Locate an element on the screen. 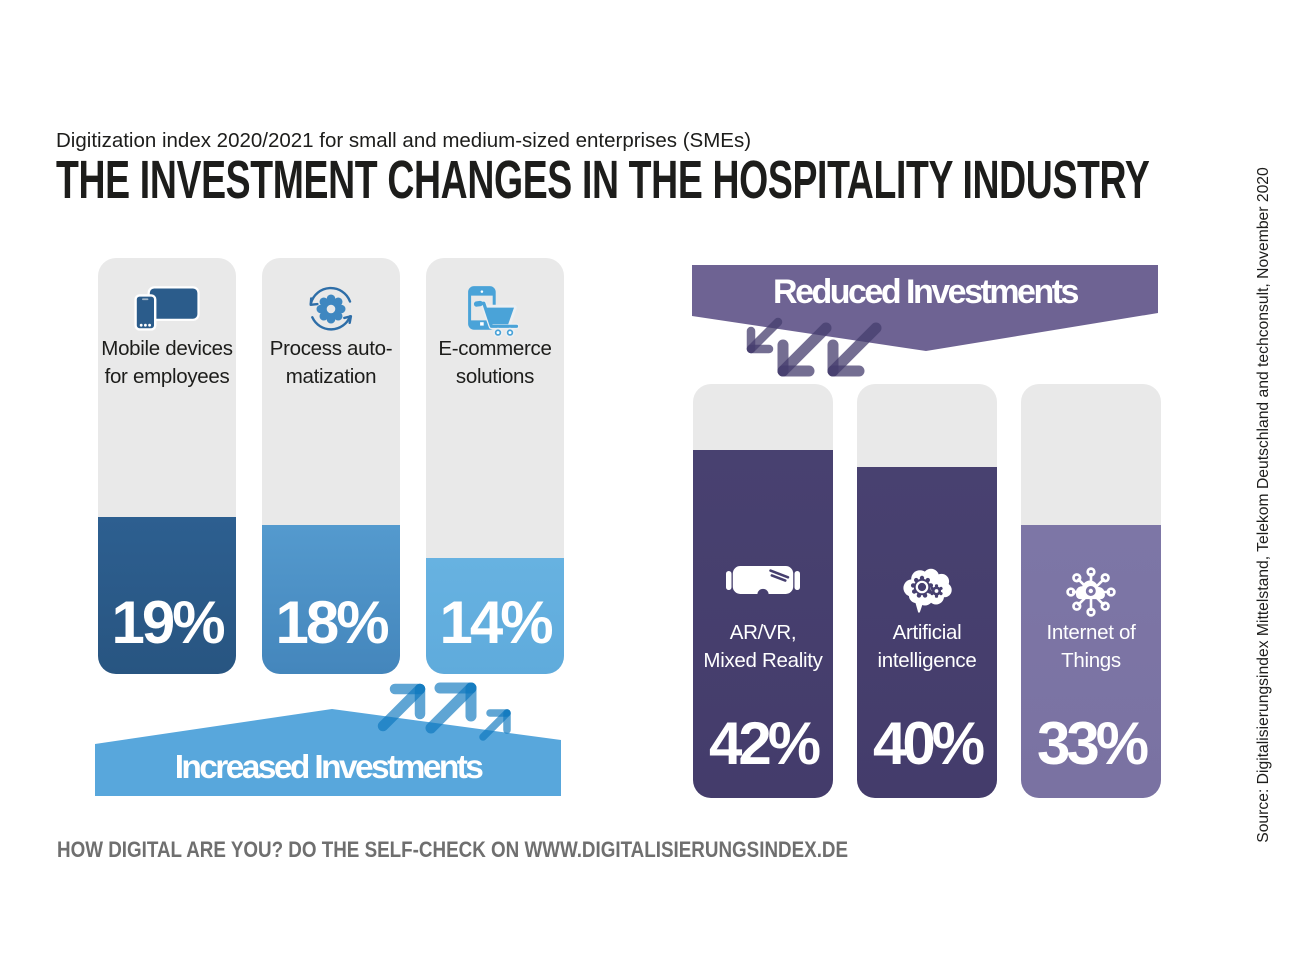  bar-value: 18% is located at coordinates (332, 622).